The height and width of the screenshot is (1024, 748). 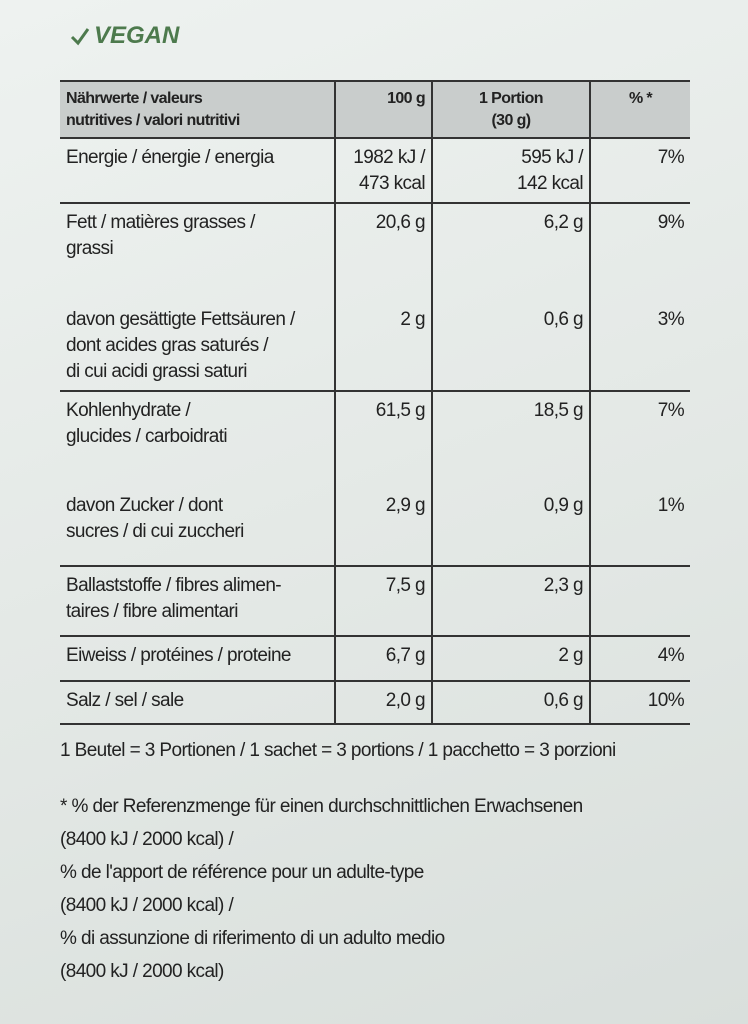 I want to click on nutrient-label: Energie / énergie / energia, so click(x=197, y=170).